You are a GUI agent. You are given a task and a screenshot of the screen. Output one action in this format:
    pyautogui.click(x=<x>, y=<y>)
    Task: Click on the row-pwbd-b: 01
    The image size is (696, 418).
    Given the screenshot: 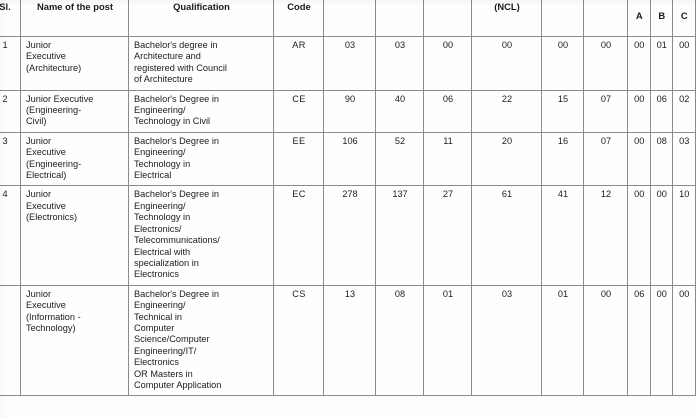 What is the action you would take?
    pyautogui.click(x=661, y=63)
    